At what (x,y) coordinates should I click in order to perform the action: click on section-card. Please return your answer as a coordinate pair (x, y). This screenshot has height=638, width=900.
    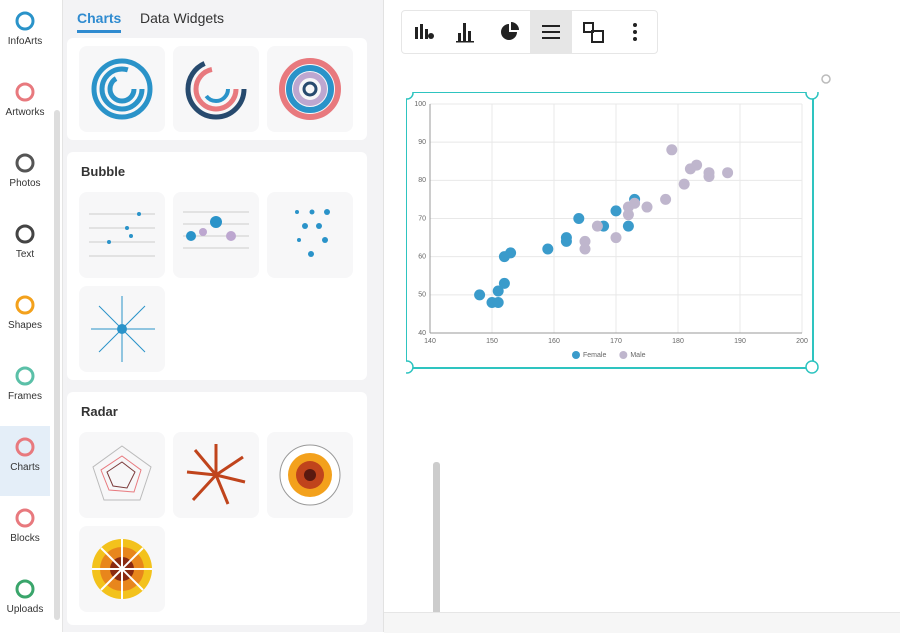
    Looking at the image, I should click on (217, 89).